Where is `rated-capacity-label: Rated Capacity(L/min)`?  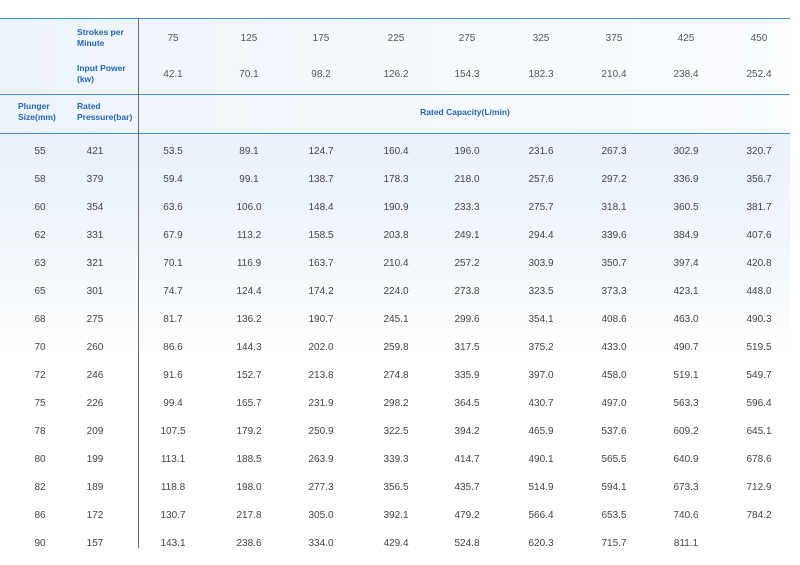
rated-capacity-label: Rated Capacity(L/min) is located at coordinates (465, 112).